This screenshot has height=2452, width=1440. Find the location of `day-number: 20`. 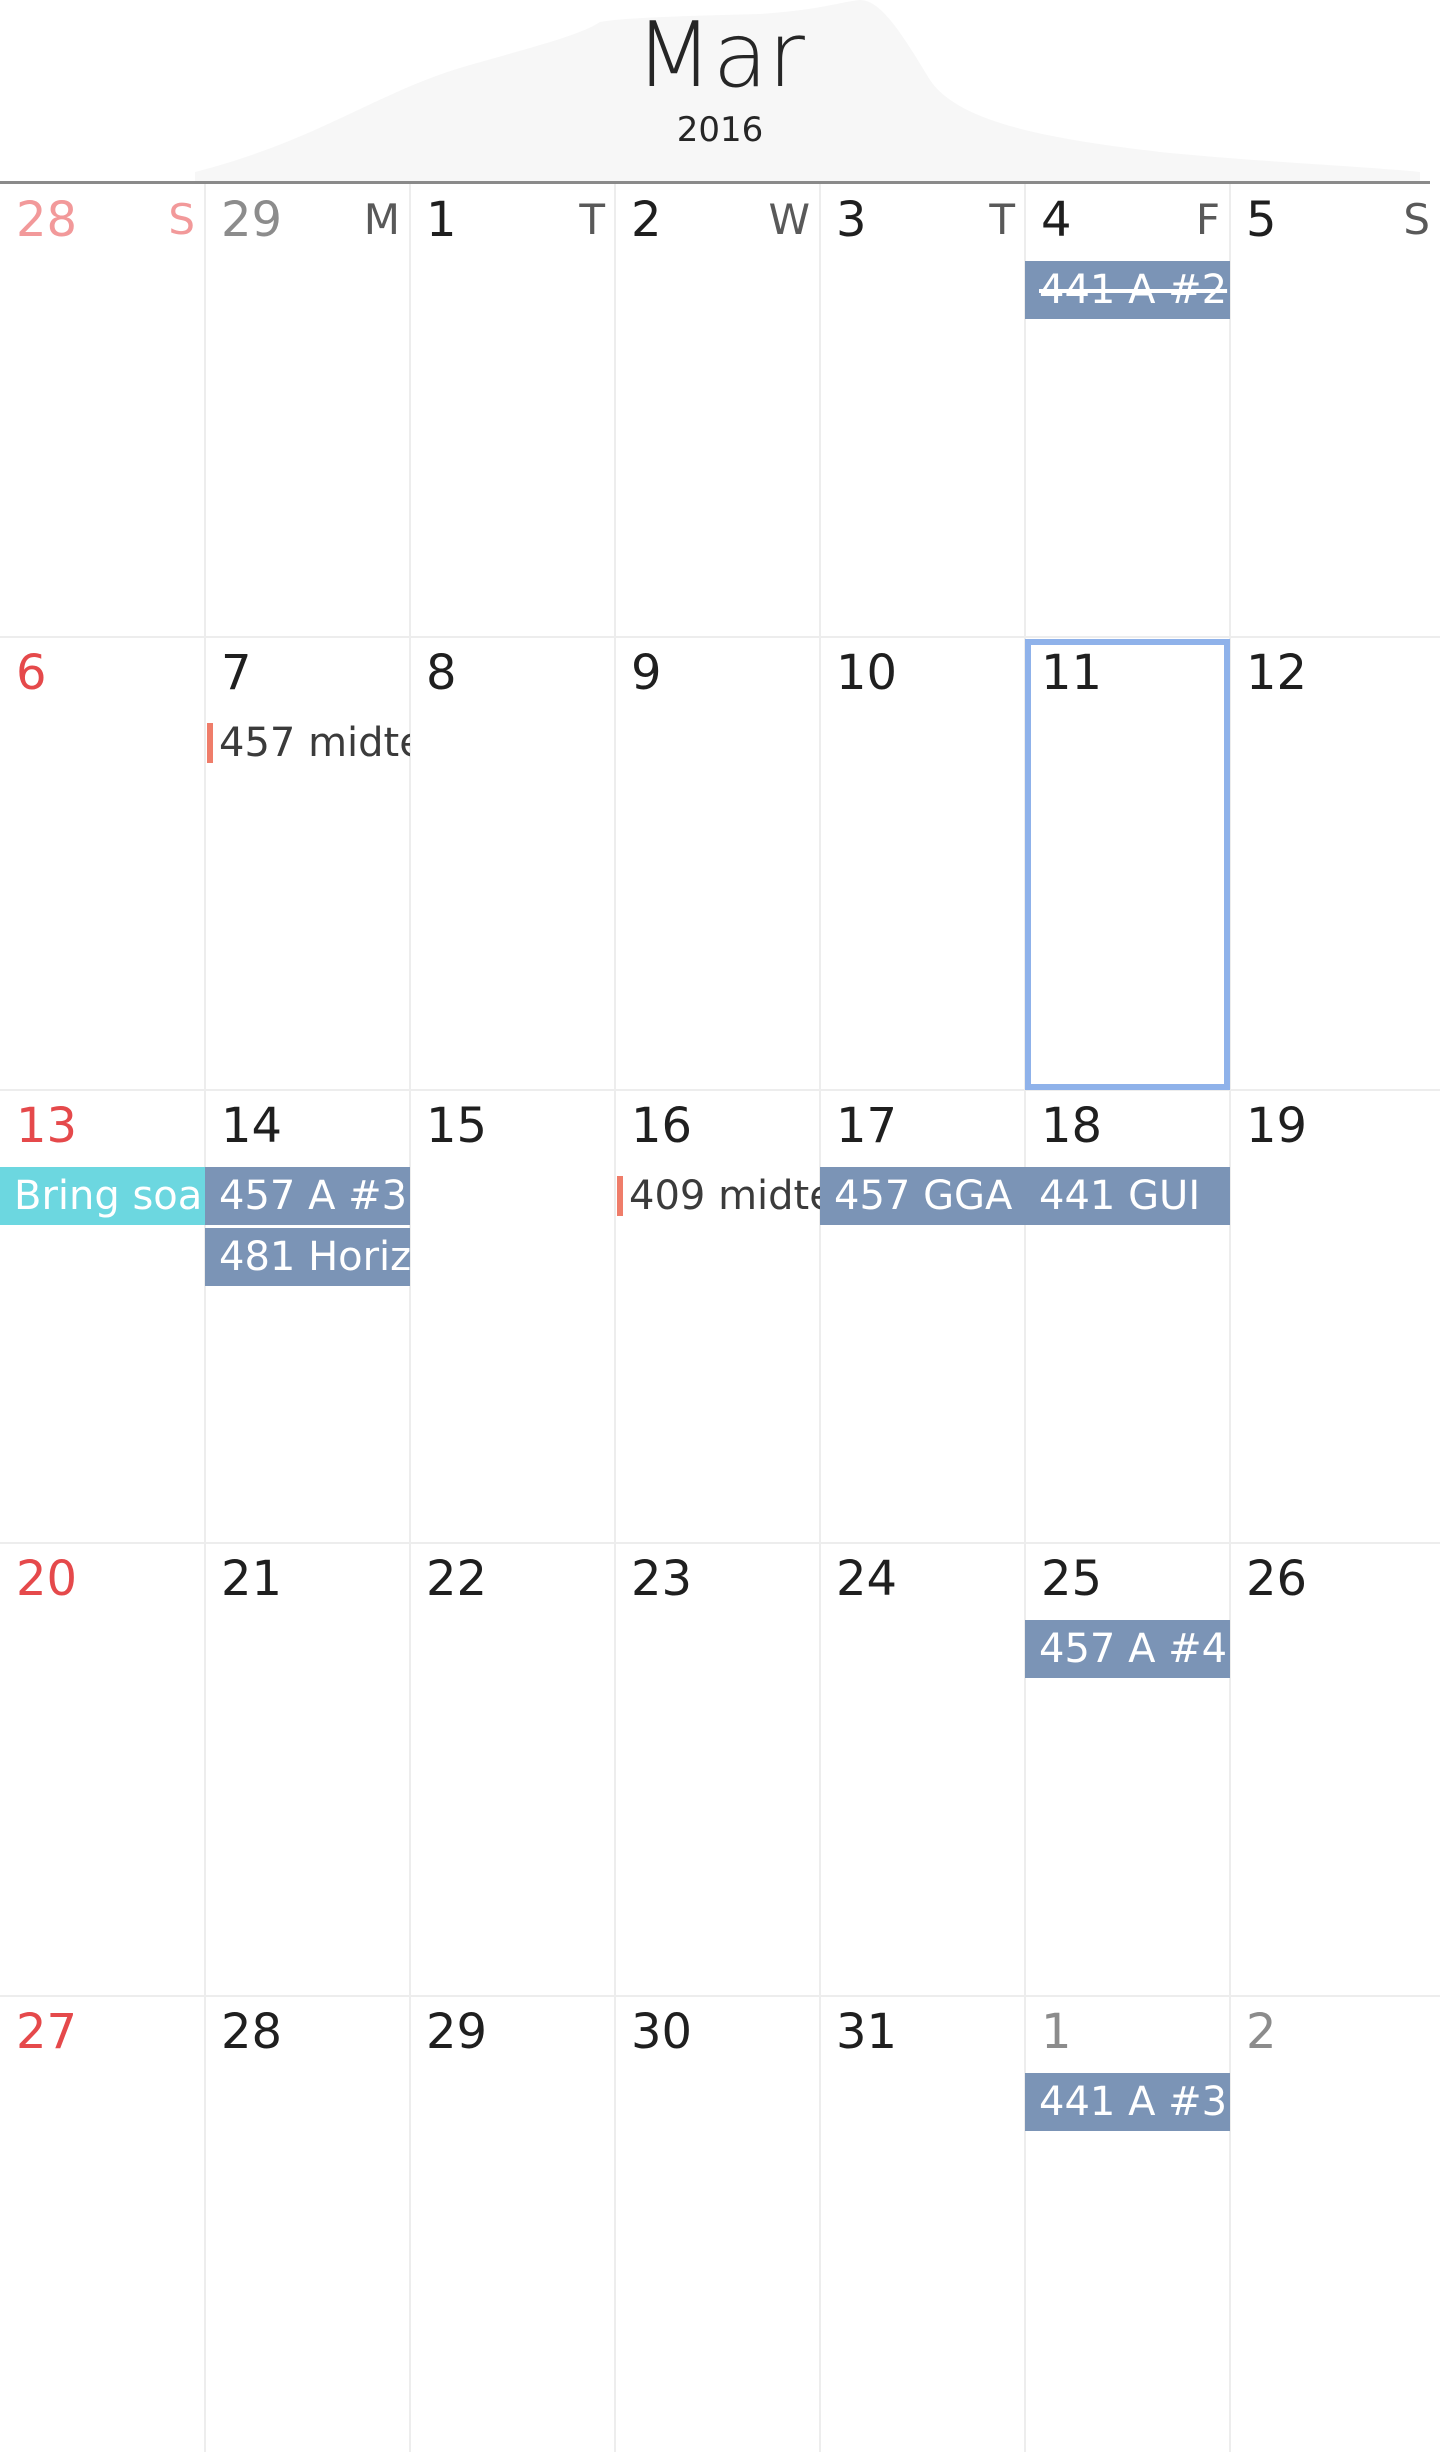

day-number: 20 is located at coordinates (47, 1579).